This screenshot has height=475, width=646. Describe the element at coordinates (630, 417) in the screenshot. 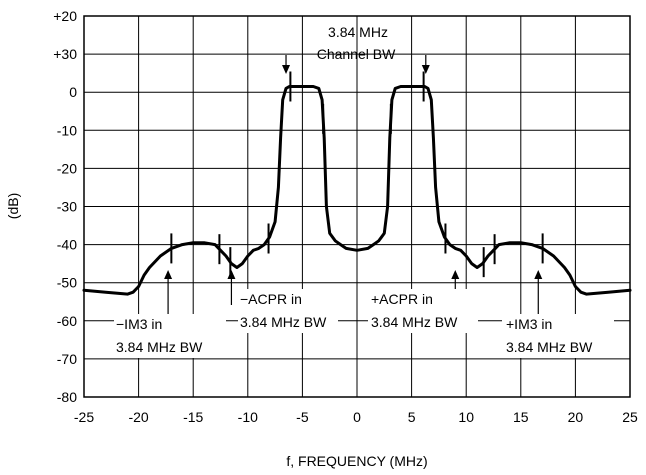

I see `x-tick-label: 25` at that location.